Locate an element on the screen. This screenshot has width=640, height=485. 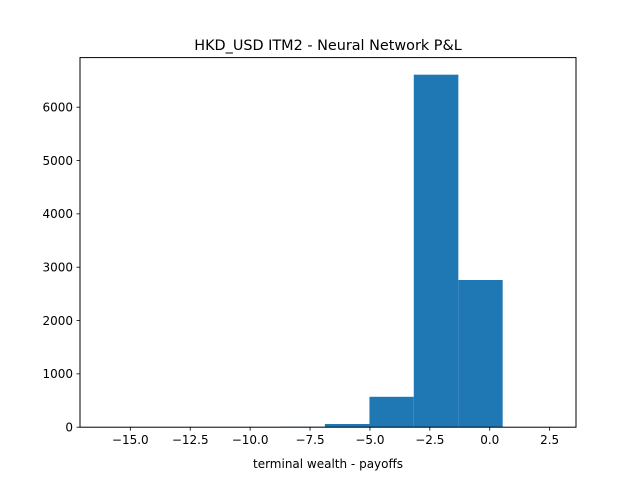
y-tick-label: 1000 is located at coordinates (57, 374).